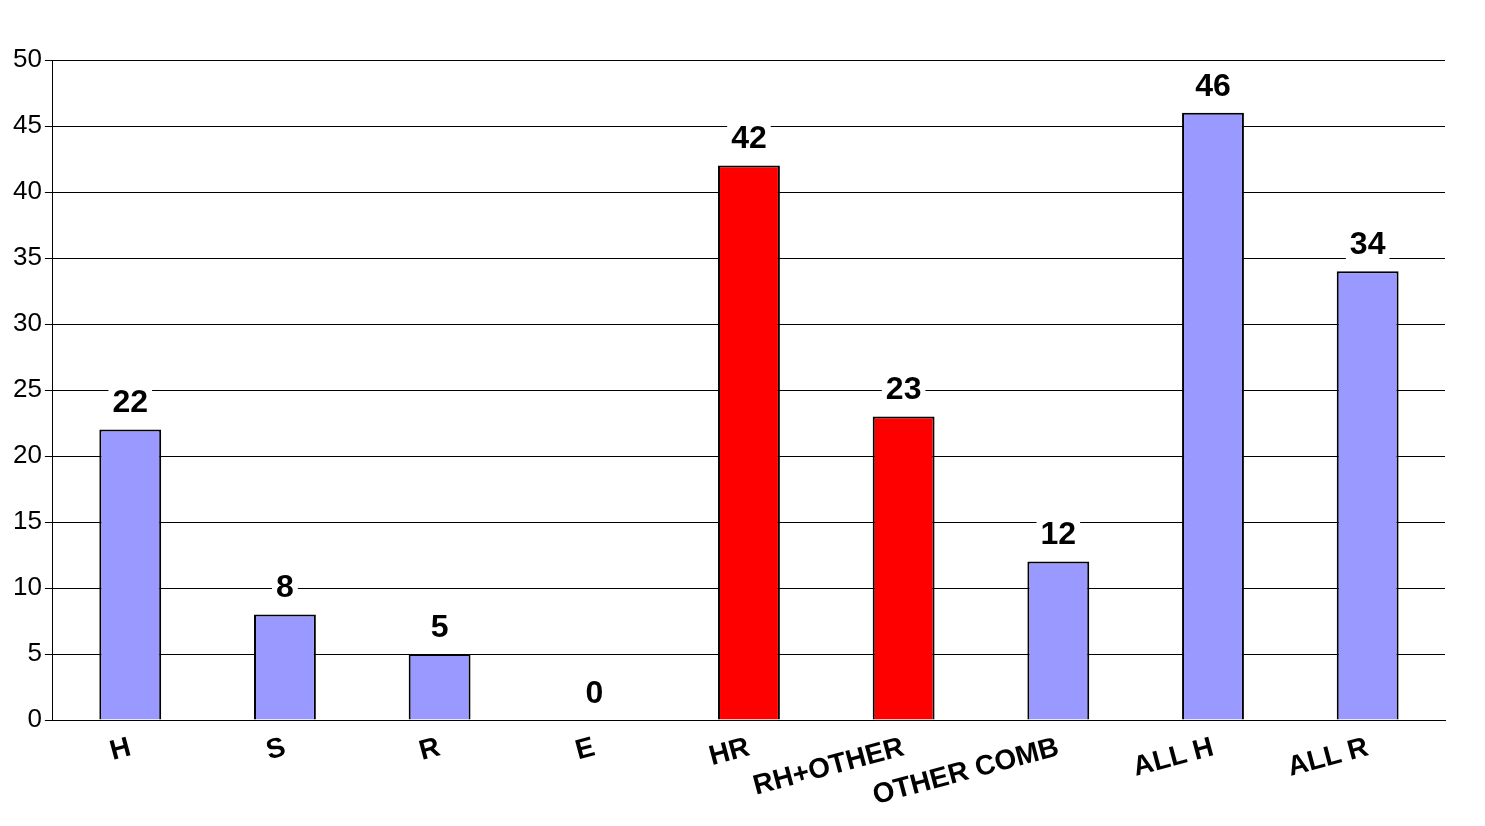 The height and width of the screenshot is (826, 1485). Describe the element at coordinates (1173, 756) in the screenshot. I see `x-tick-label: ALL H` at that location.